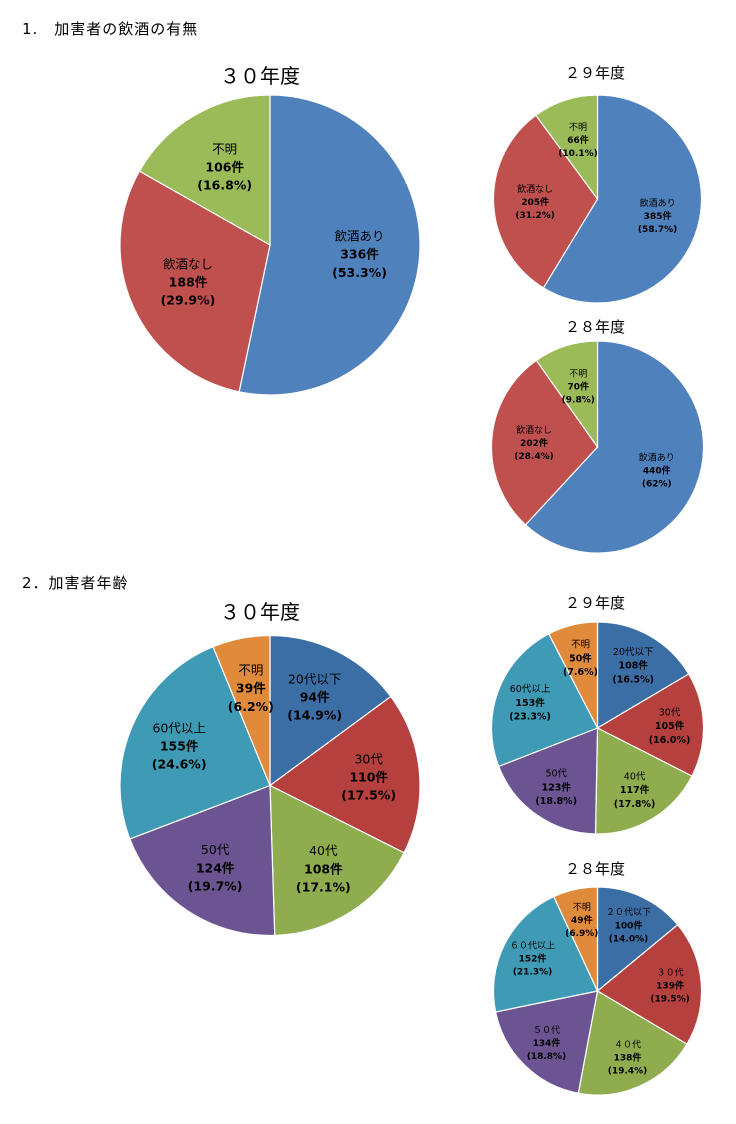 Image resolution: width=736 pixels, height=1124 pixels. What do you see at coordinates (75, 583) in the screenshot?
I see `section-2-heading: 2．加害者年齢` at bounding box center [75, 583].